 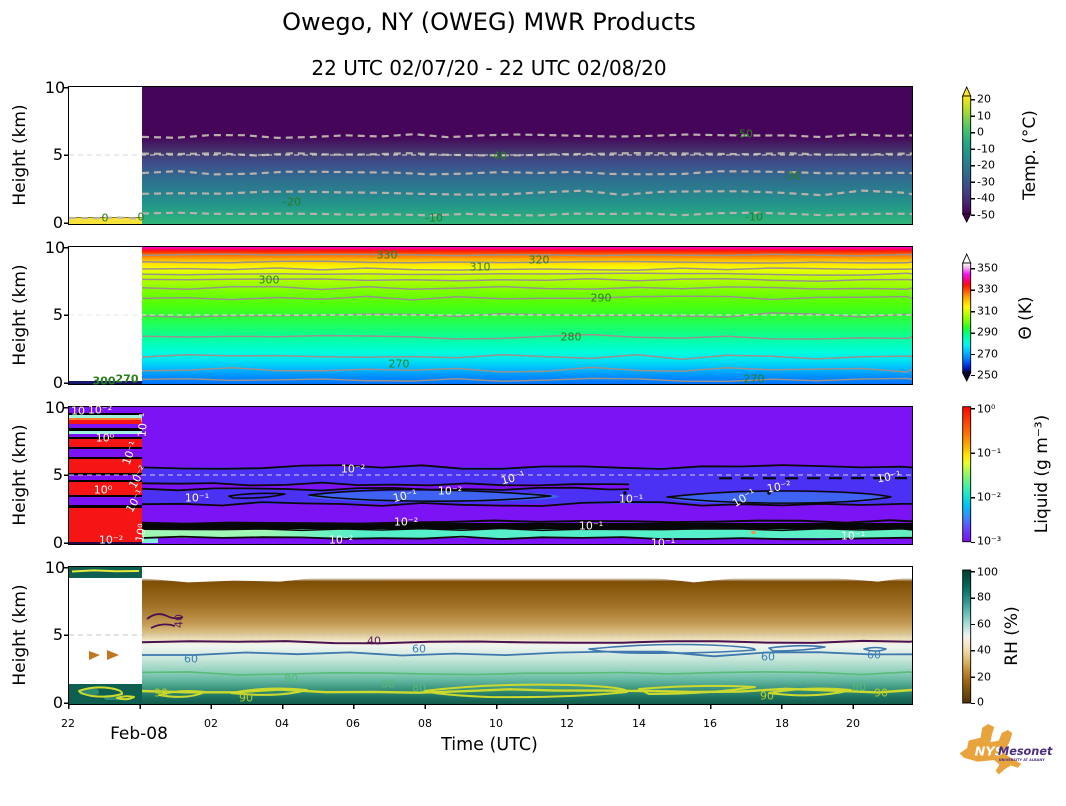 What do you see at coordinates (78, 411) in the screenshot?
I see `contour-label: 10` at bounding box center [78, 411].